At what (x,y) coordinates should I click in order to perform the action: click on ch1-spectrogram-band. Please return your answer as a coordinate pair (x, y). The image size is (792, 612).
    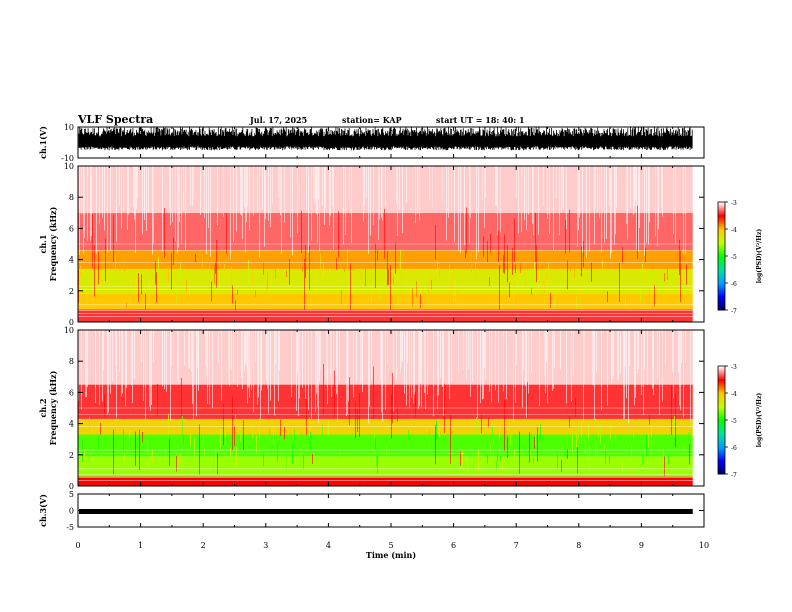
    Looking at the image, I should click on (385, 259).